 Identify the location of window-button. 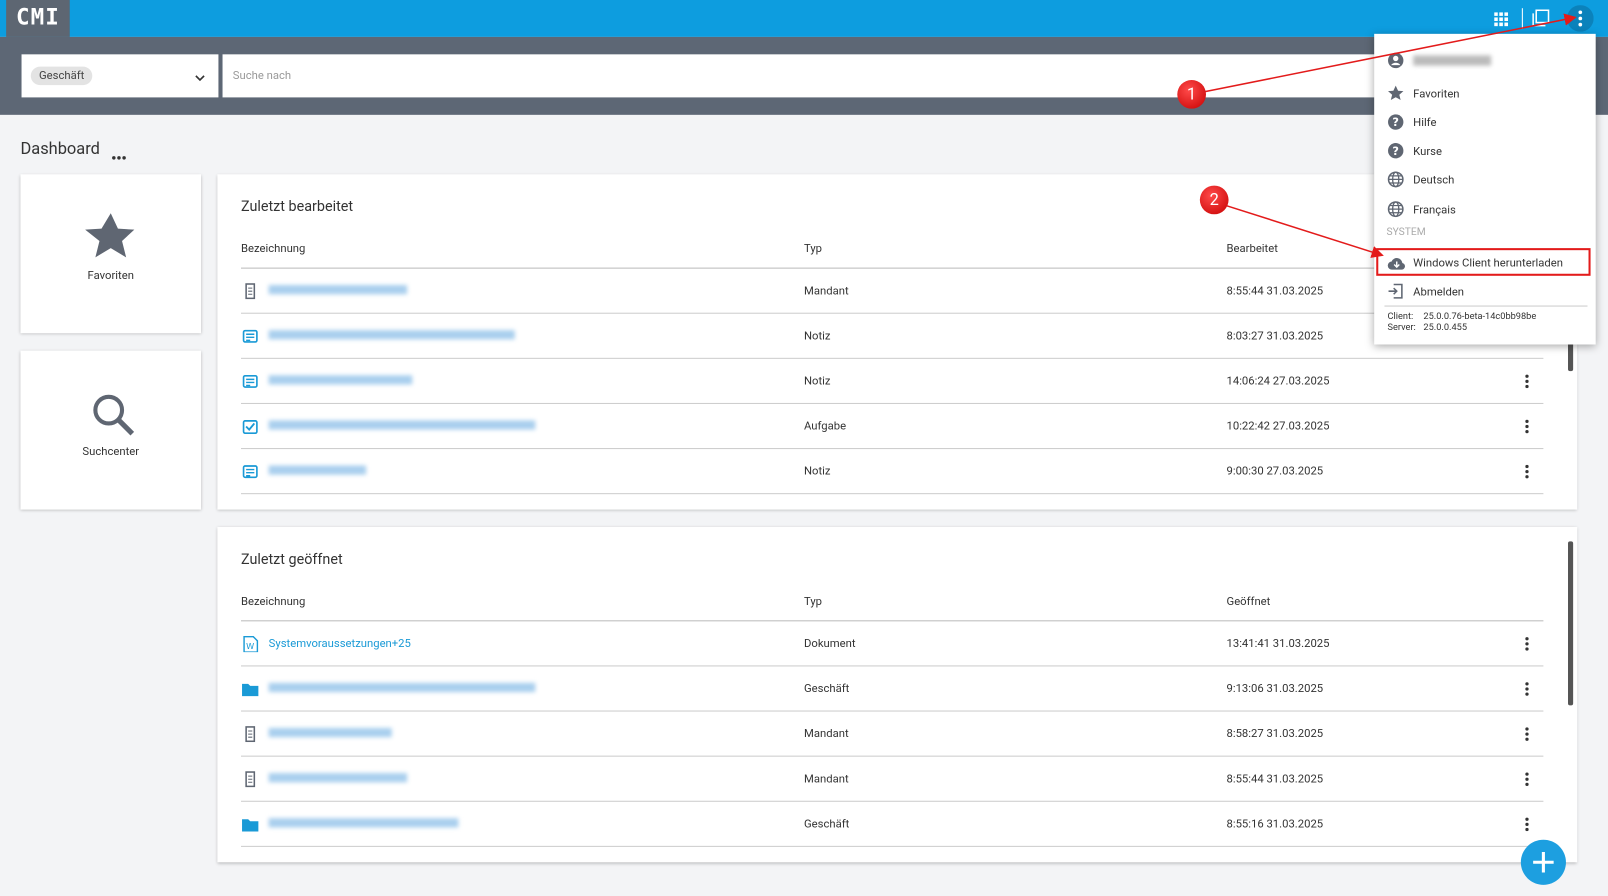
(1541, 20).